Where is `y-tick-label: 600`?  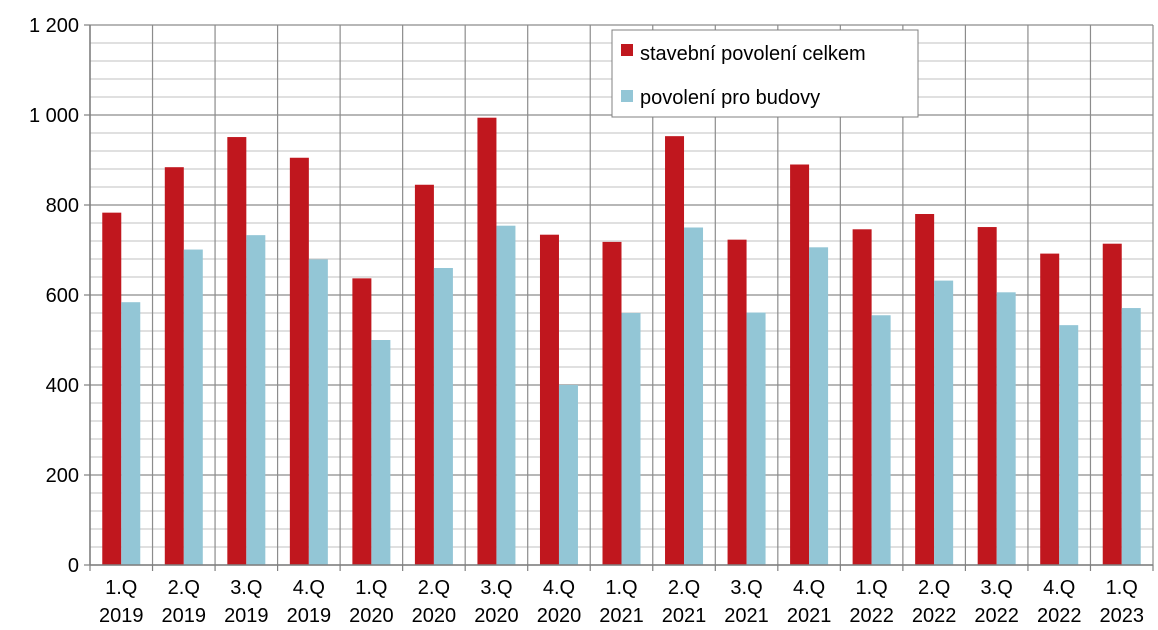
y-tick-label: 600 is located at coordinates (62, 296).